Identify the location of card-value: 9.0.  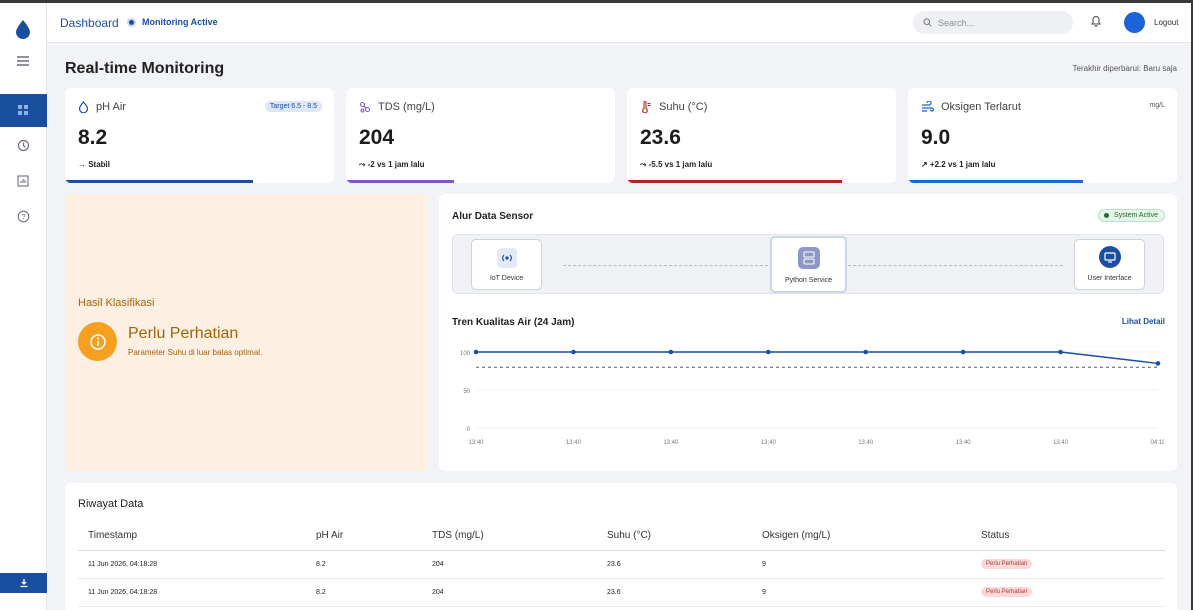
(936, 137).